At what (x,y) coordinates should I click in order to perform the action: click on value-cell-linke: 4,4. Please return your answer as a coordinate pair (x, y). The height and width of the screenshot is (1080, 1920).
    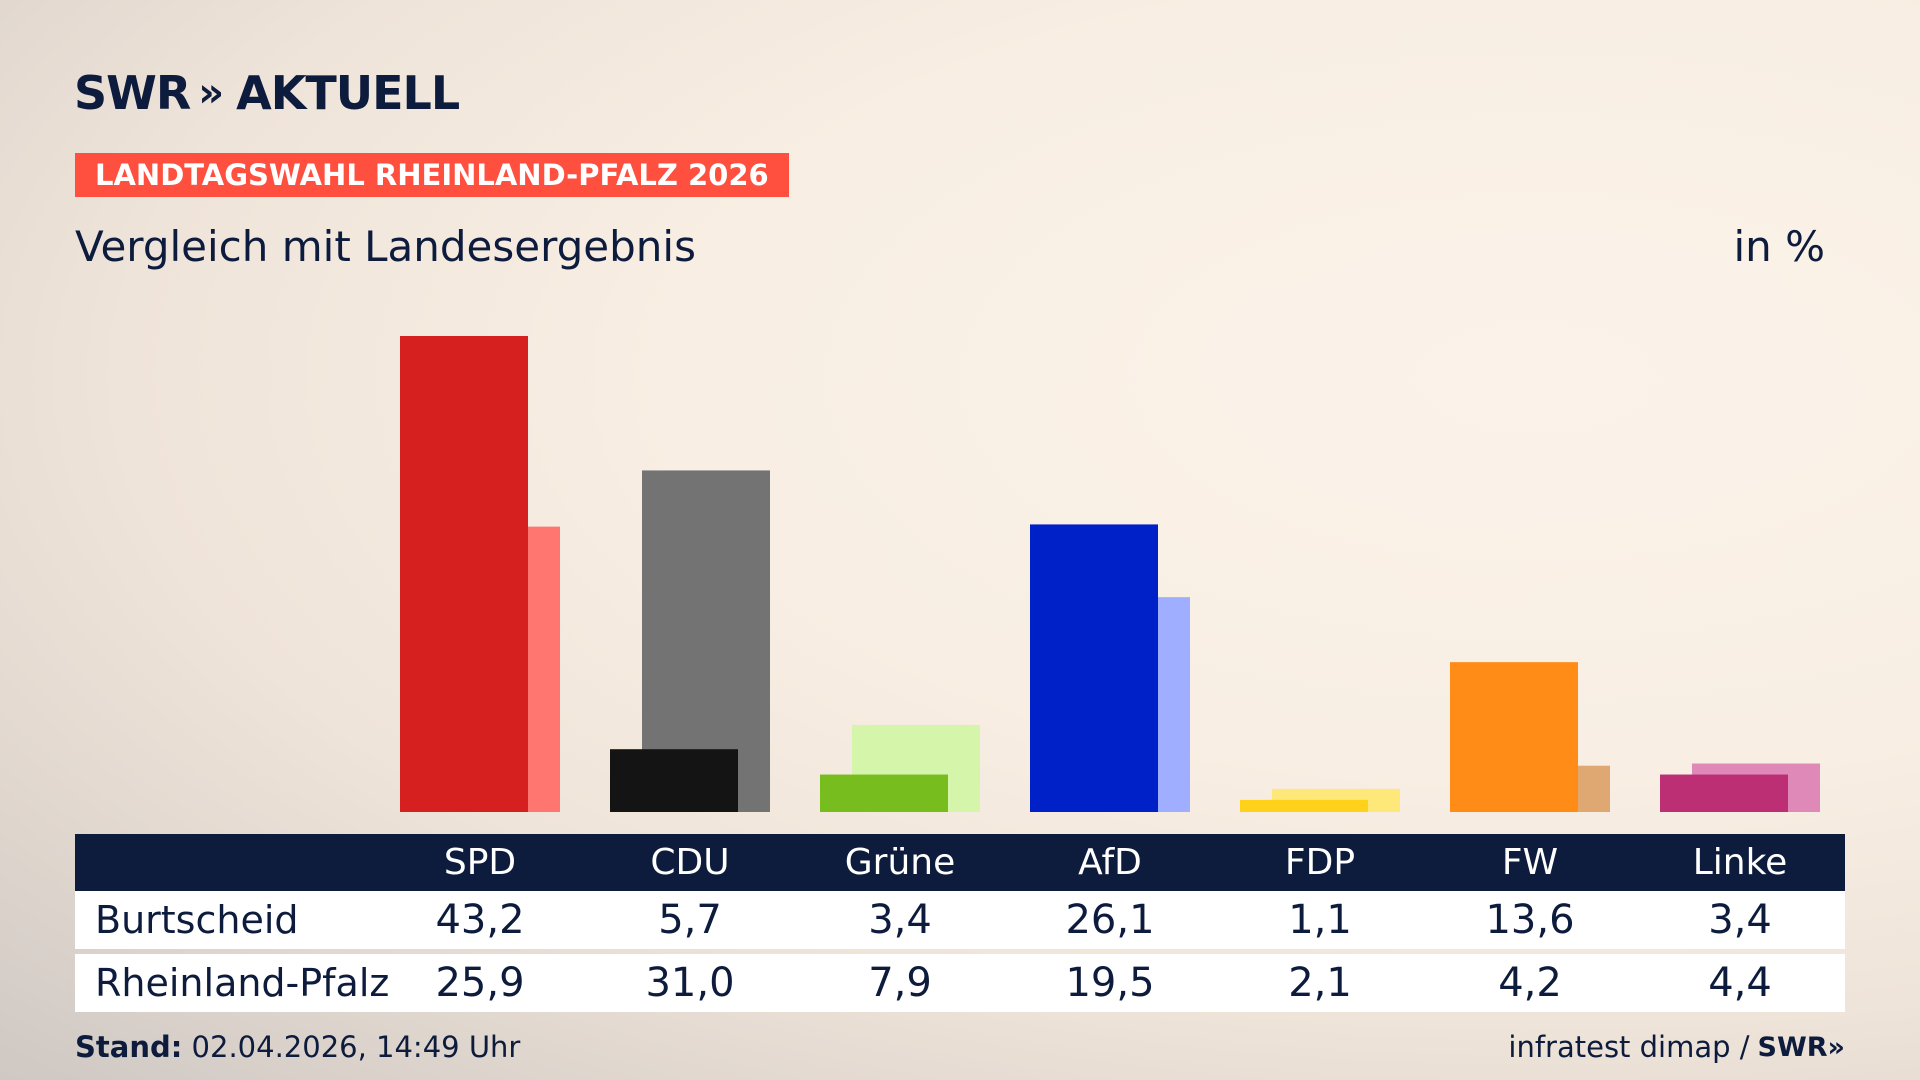
    Looking at the image, I should click on (1740, 983).